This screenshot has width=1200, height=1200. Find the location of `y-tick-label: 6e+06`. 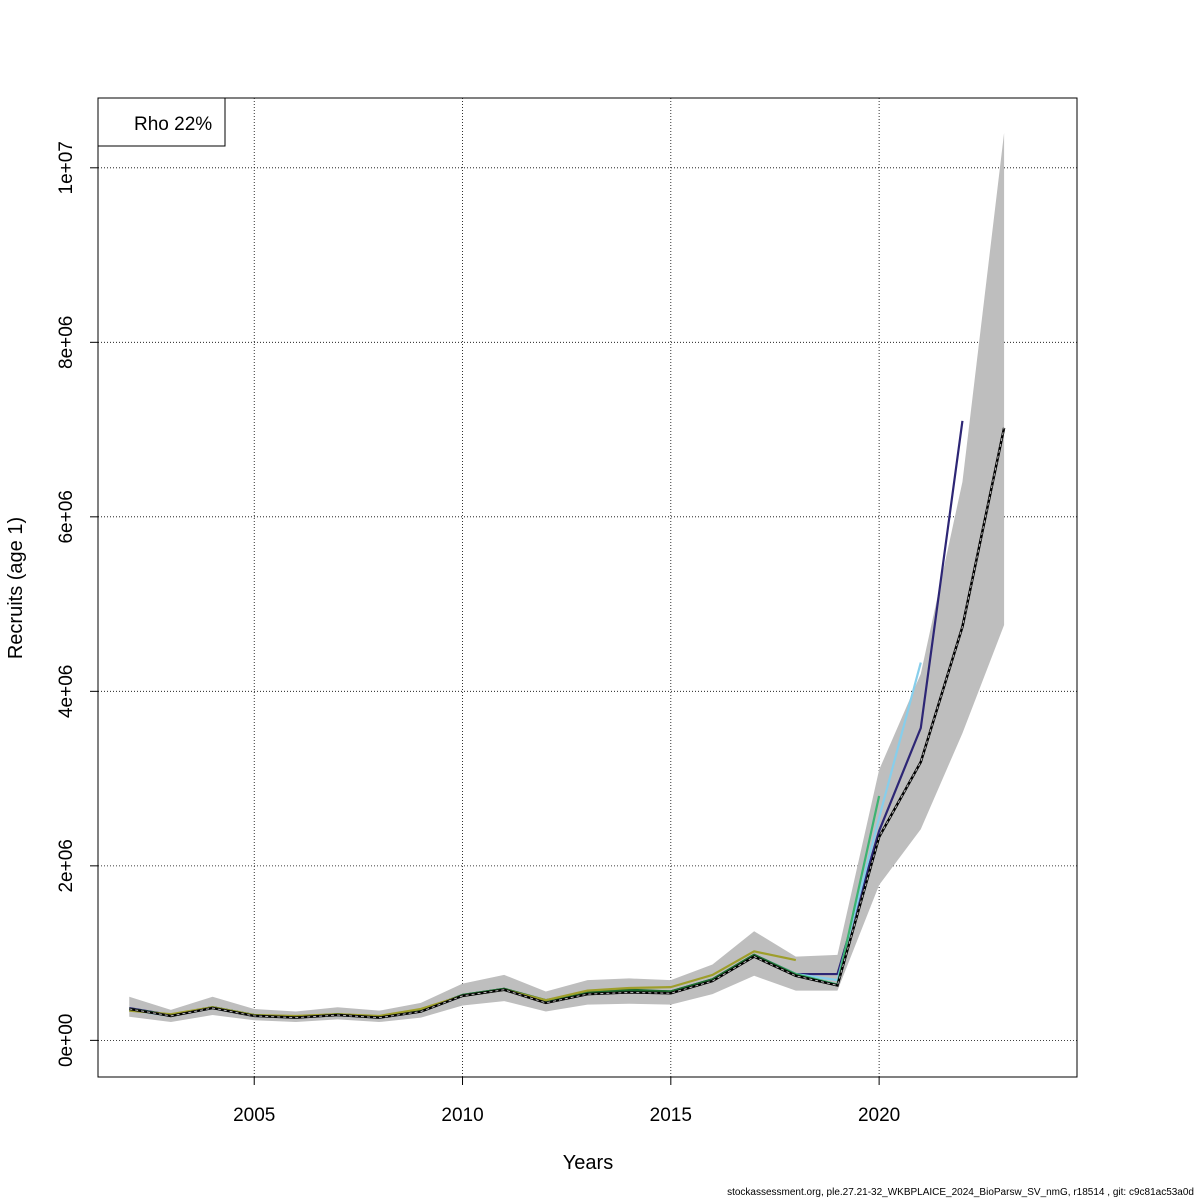

y-tick-label: 6e+06 is located at coordinates (66, 516).